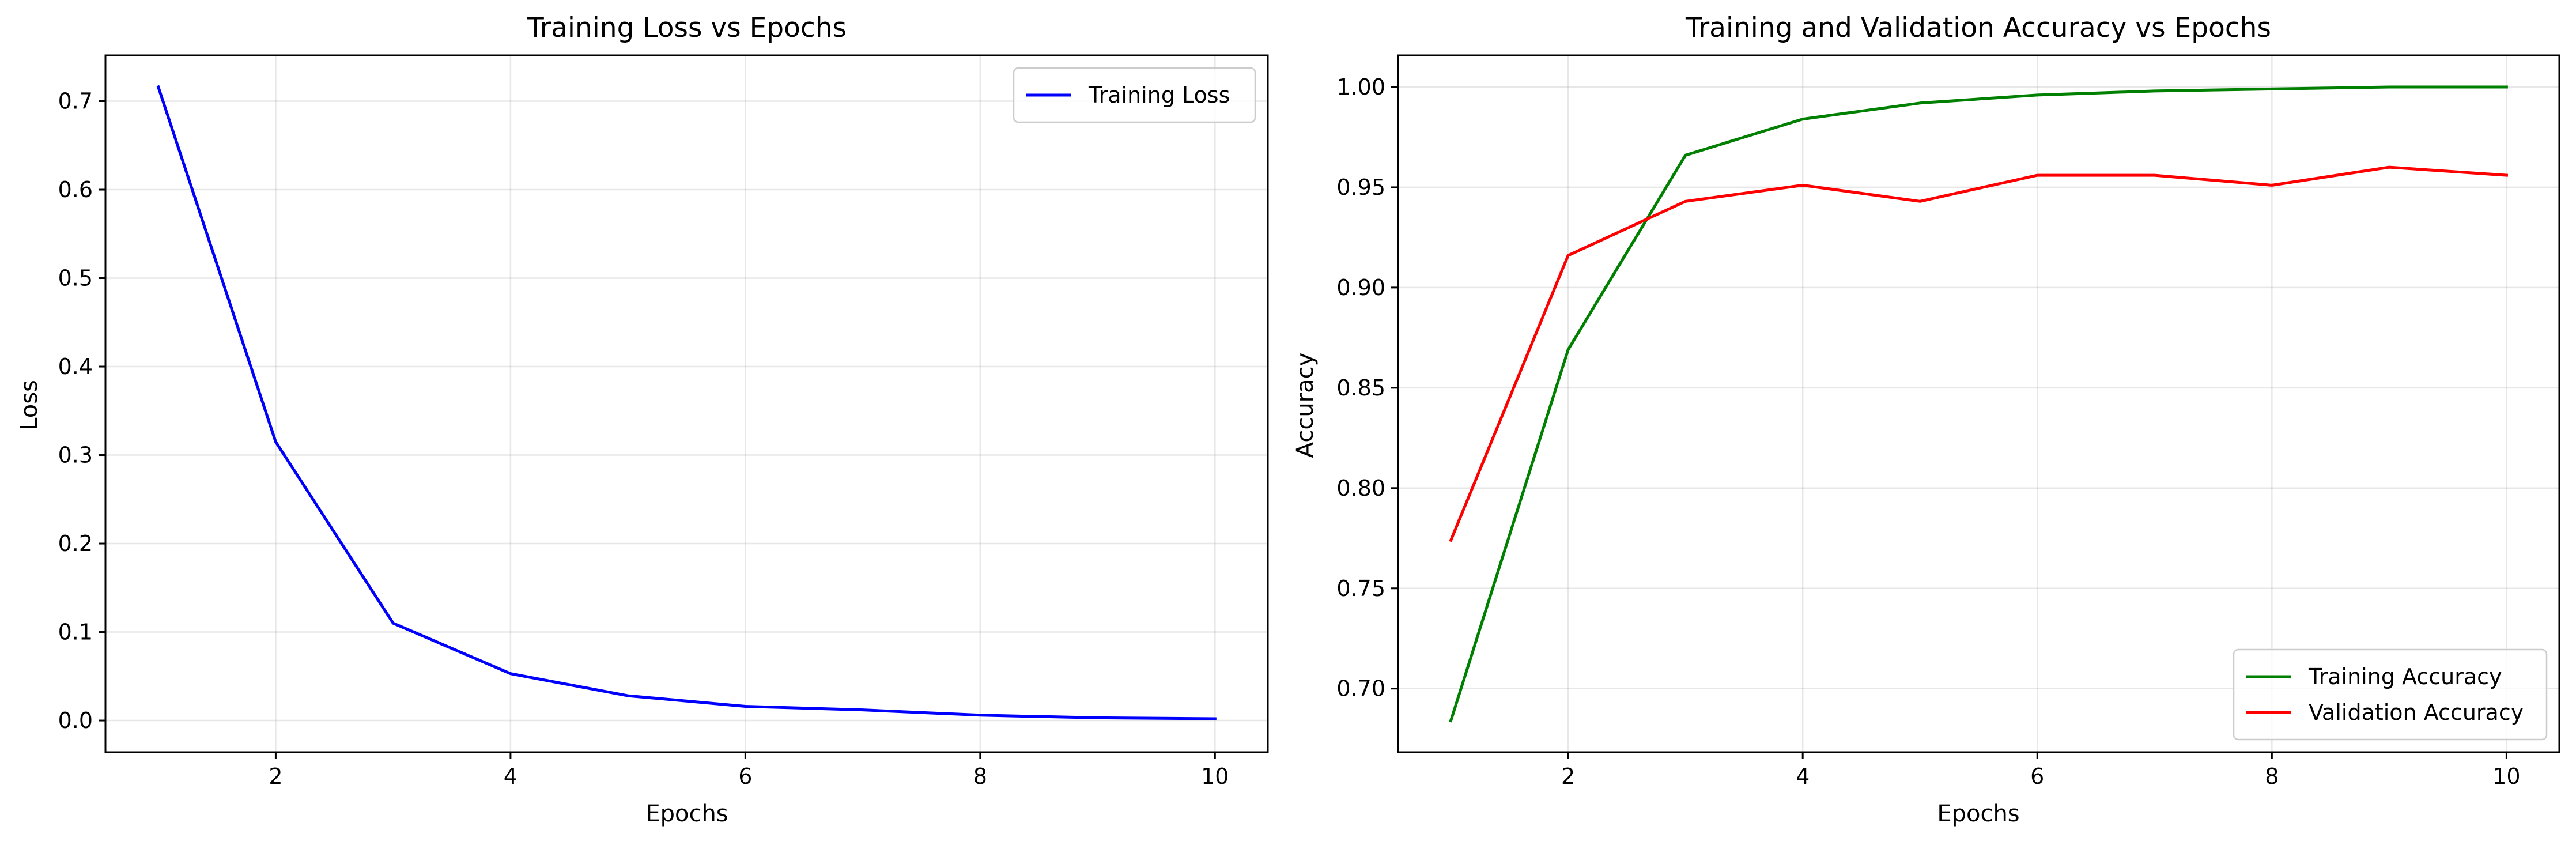  Describe the element at coordinates (2037, 777) in the screenshot. I see `accuracy-chart-xtick-label: 6` at that location.